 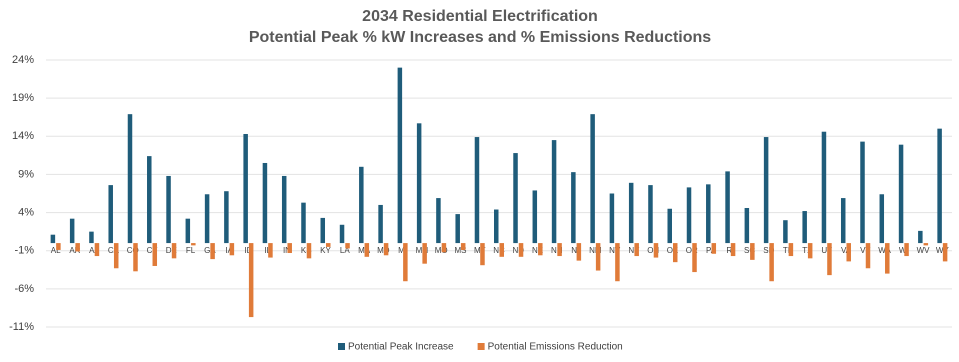 What do you see at coordinates (248, 250) in the screenshot?
I see `x-tick-label: ID` at bounding box center [248, 250].